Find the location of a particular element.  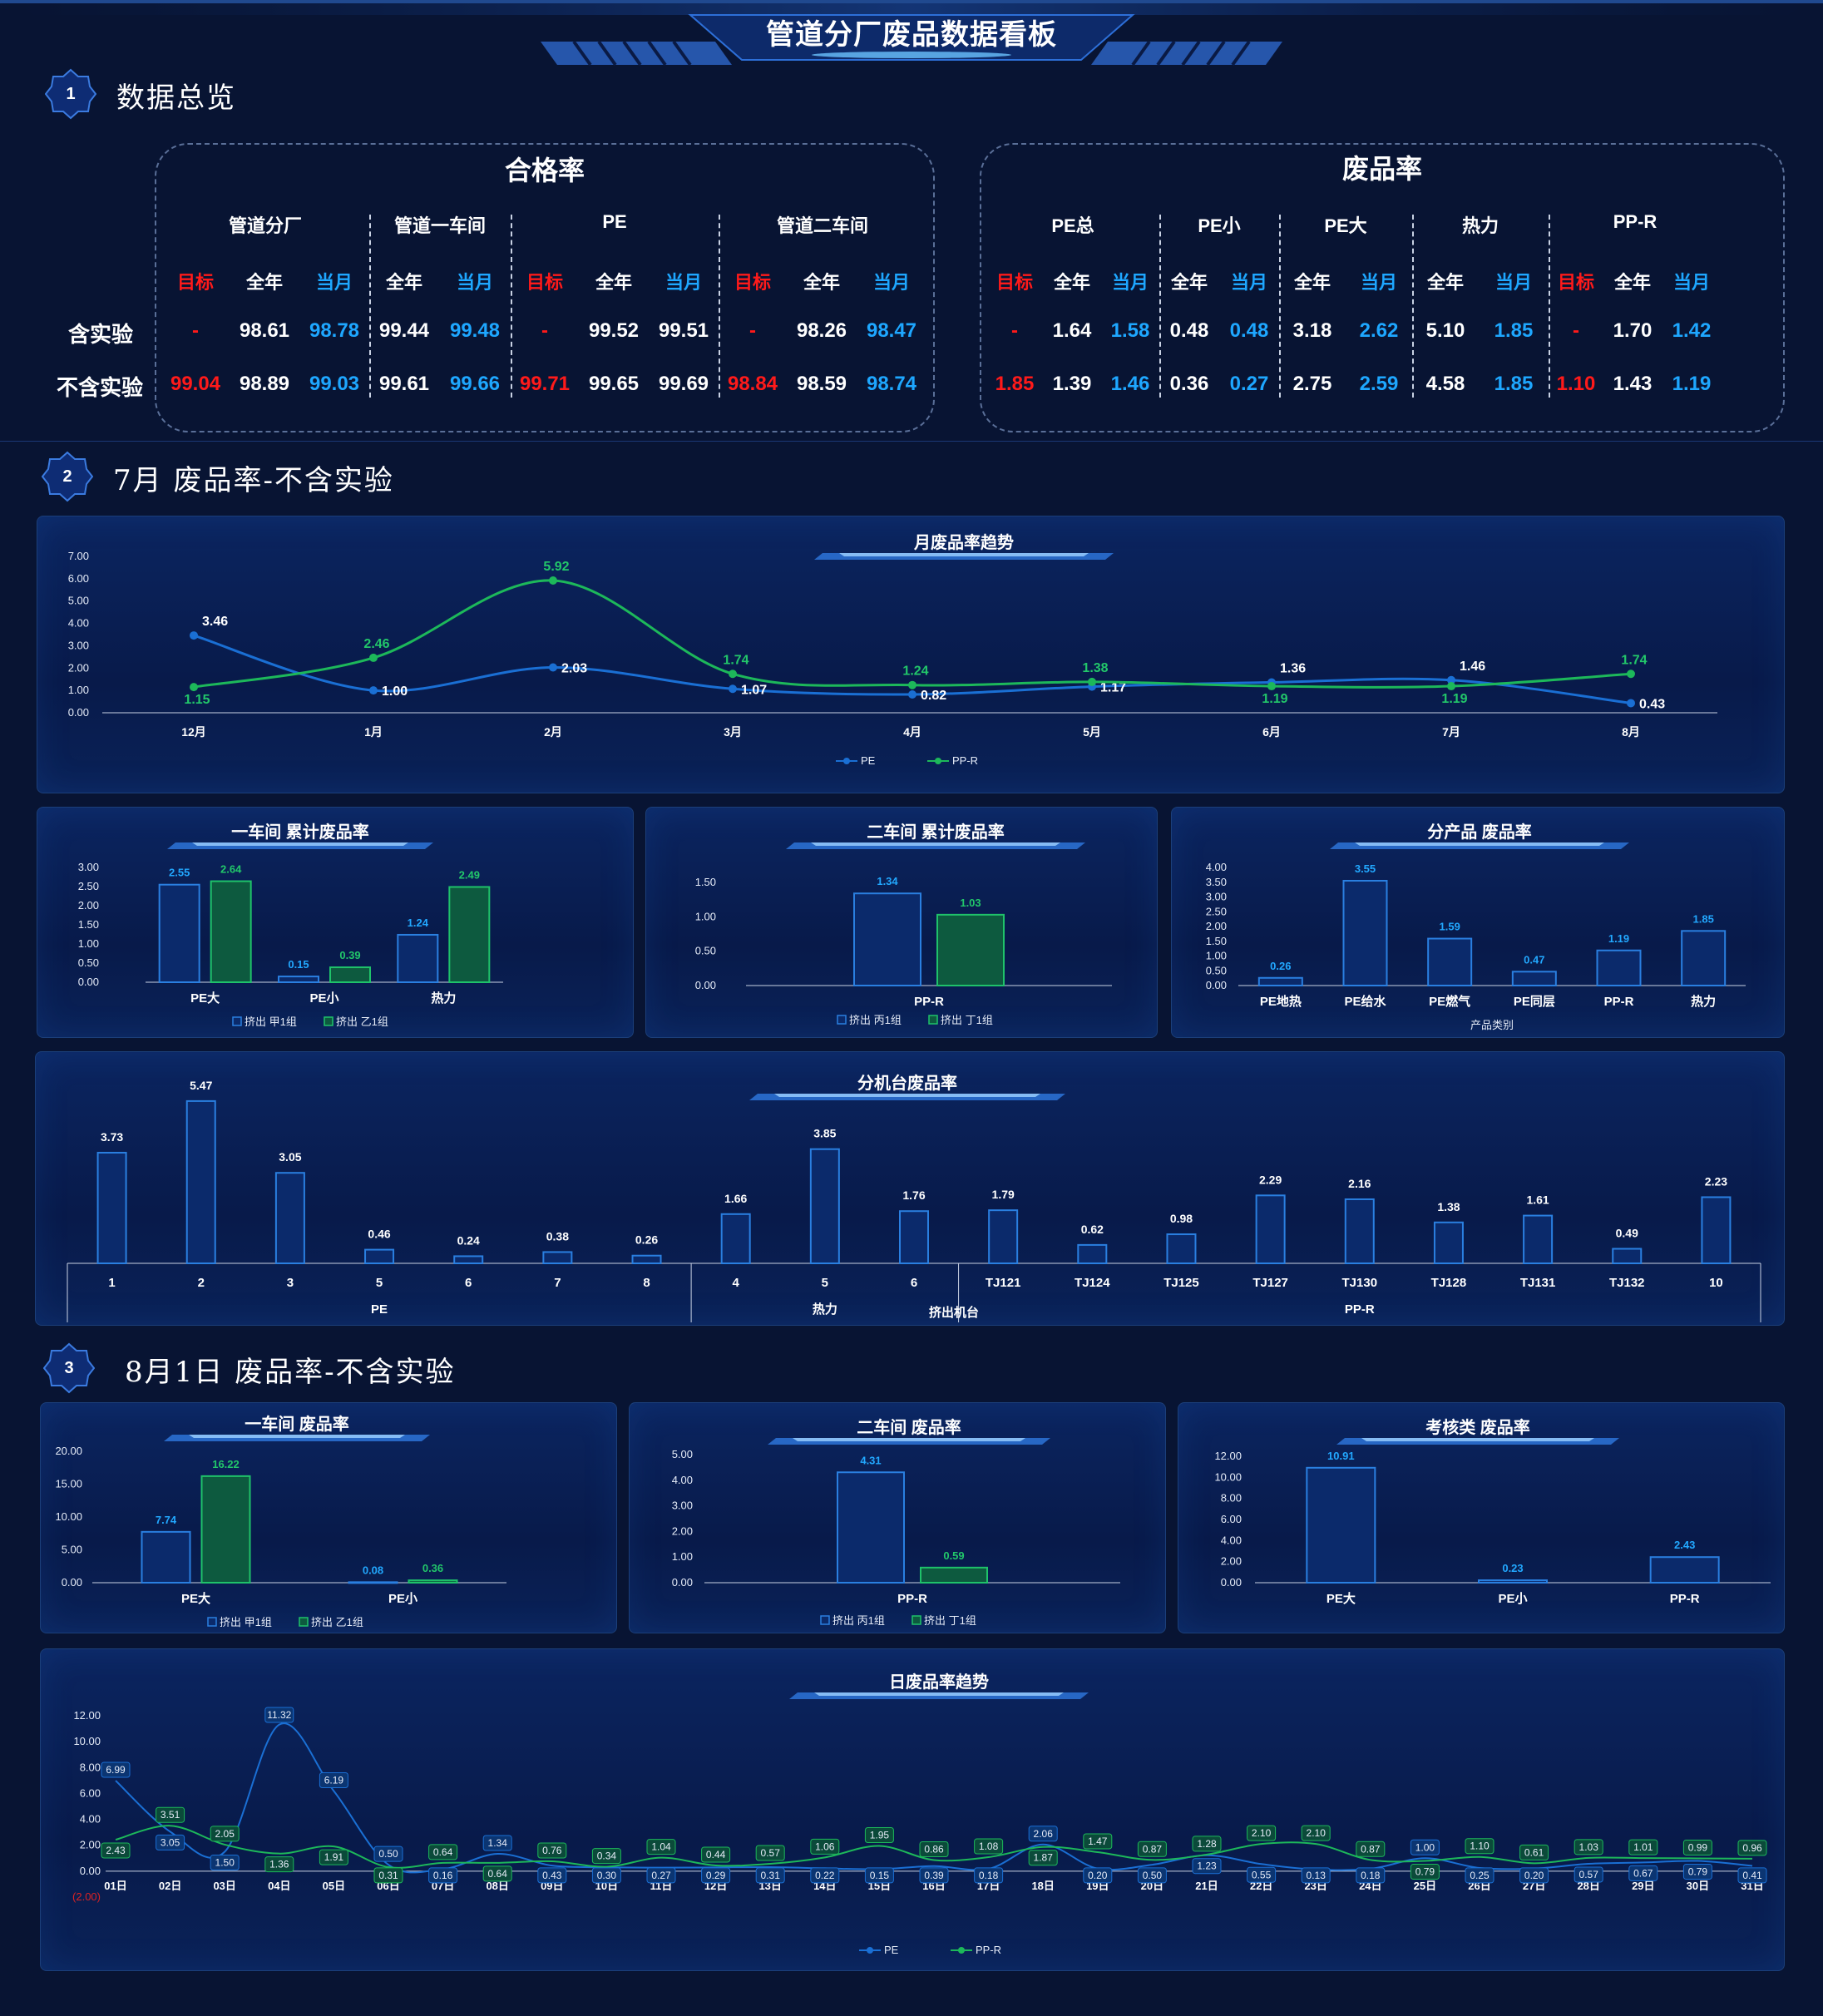

y-tick-label: 8.00 is located at coordinates (90, 1767).